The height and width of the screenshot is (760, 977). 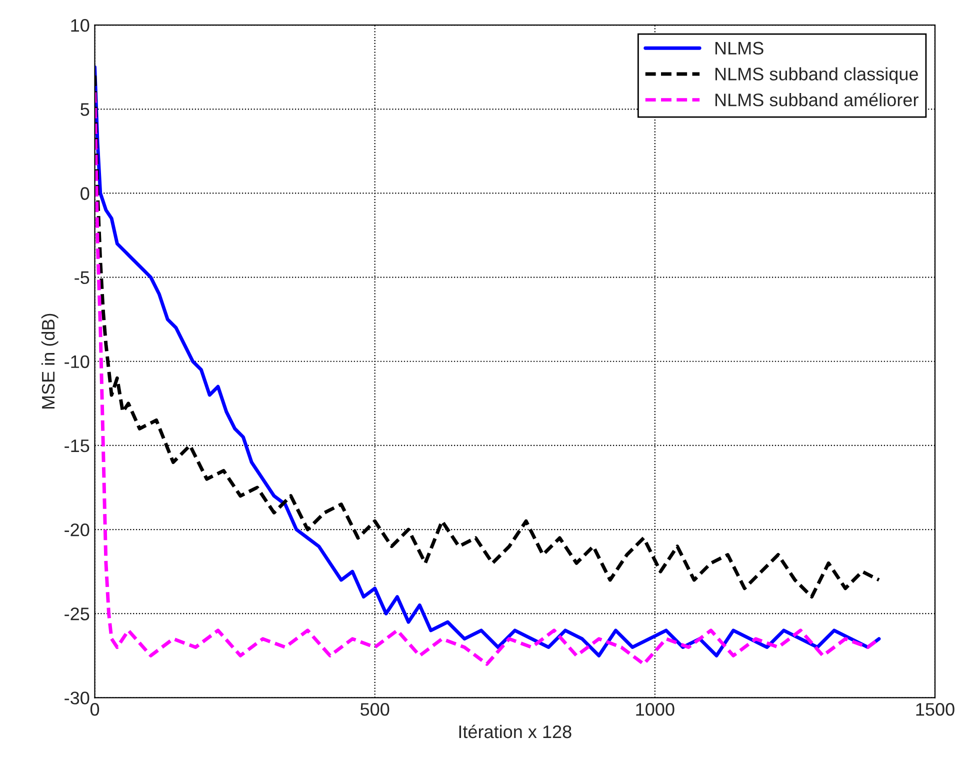 I want to click on y-tick-label: -20, so click(x=77, y=529).